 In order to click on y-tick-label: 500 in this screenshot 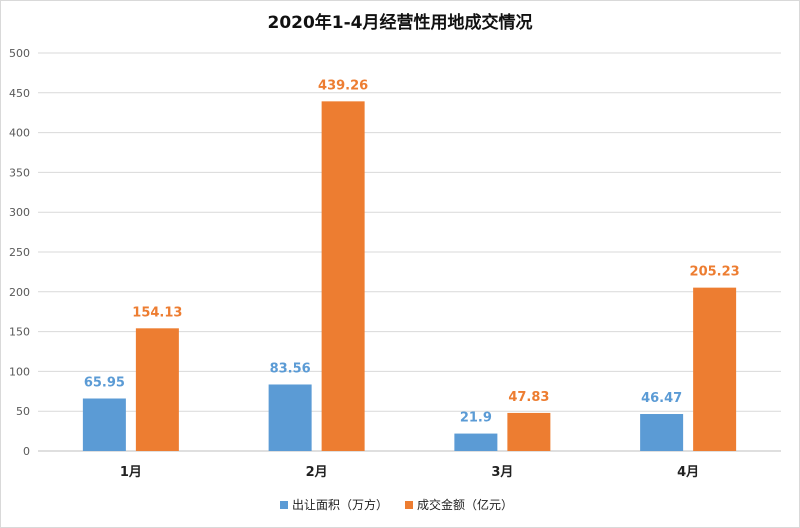, I will do `click(19, 53)`.